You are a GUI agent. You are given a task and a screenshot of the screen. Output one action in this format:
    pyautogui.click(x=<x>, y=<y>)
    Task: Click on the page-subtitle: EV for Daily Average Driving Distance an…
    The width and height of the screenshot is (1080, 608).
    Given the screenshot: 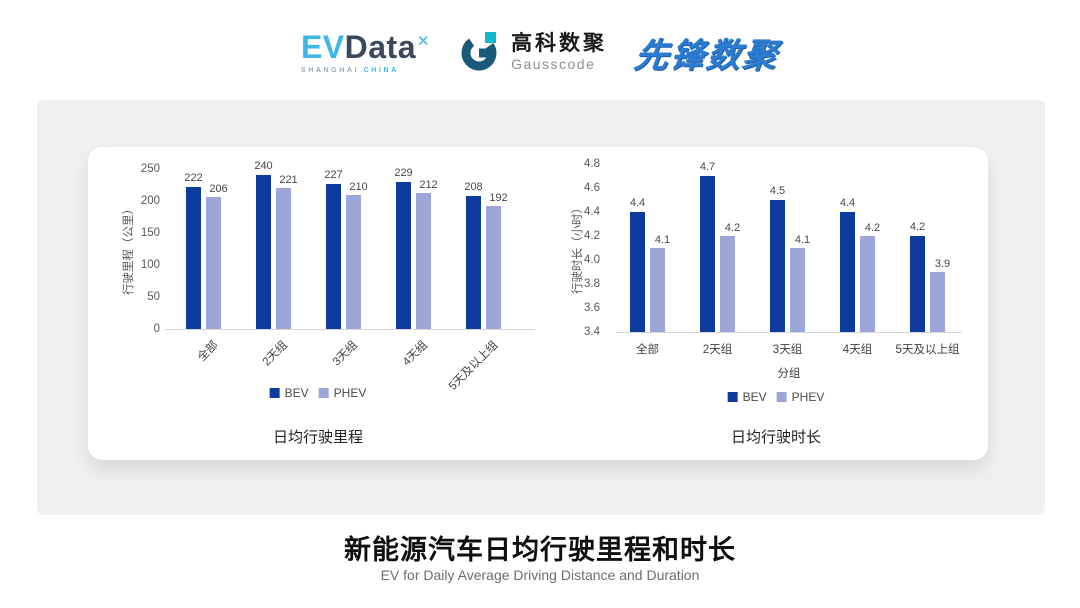 What is the action you would take?
    pyautogui.click(x=540, y=575)
    